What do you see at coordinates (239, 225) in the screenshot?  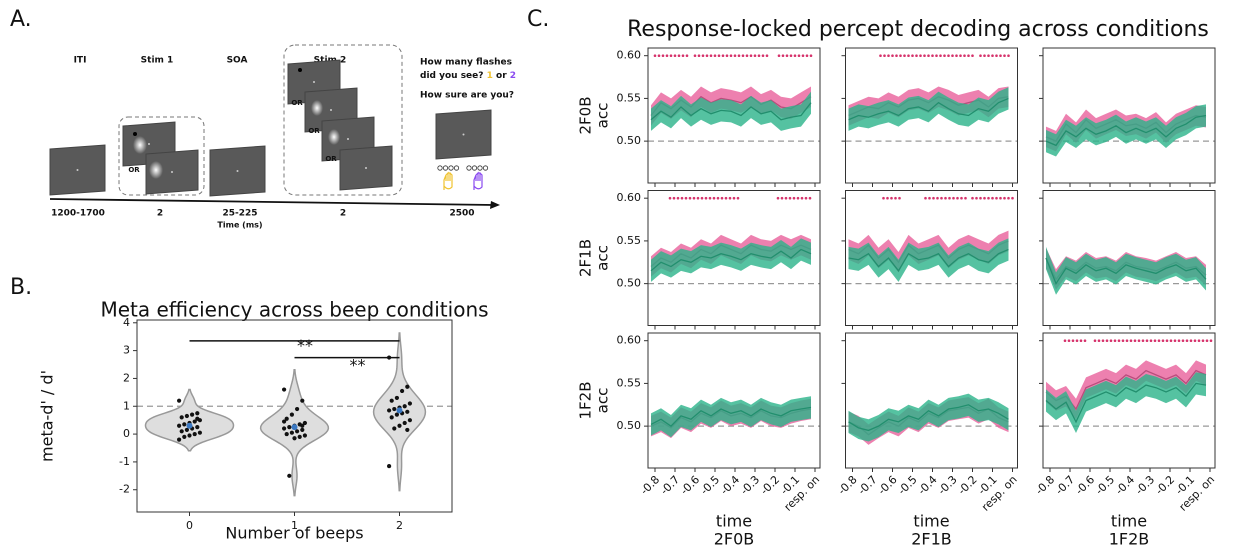 I see `time-axis-label: Time (ms)` at bounding box center [239, 225].